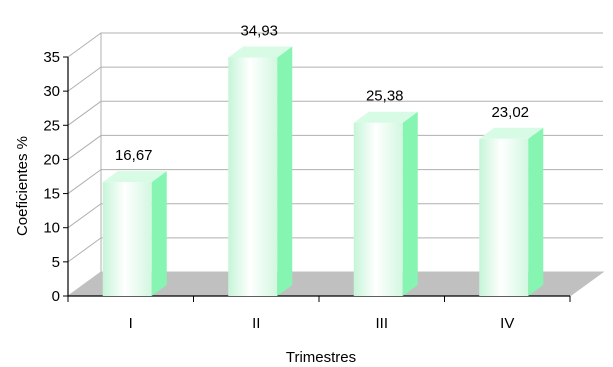  What do you see at coordinates (385, 96) in the screenshot?
I see `data-label: 25,38` at bounding box center [385, 96].